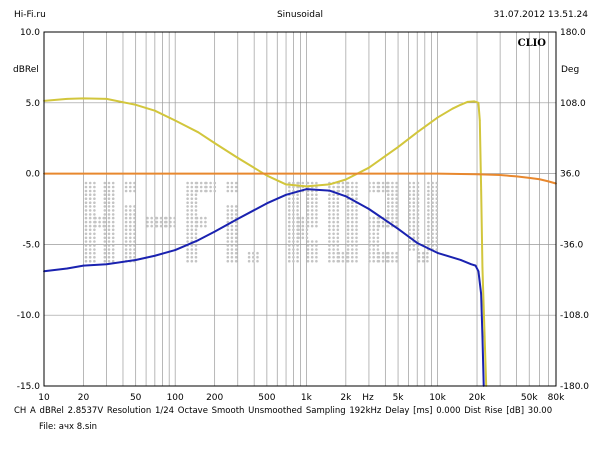 The width and height of the screenshot is (600, 450). What do you see at coordinates (399, 398) in the screenshot?
I see `x-tick-label: 5k` at bounding box center [399, 398].